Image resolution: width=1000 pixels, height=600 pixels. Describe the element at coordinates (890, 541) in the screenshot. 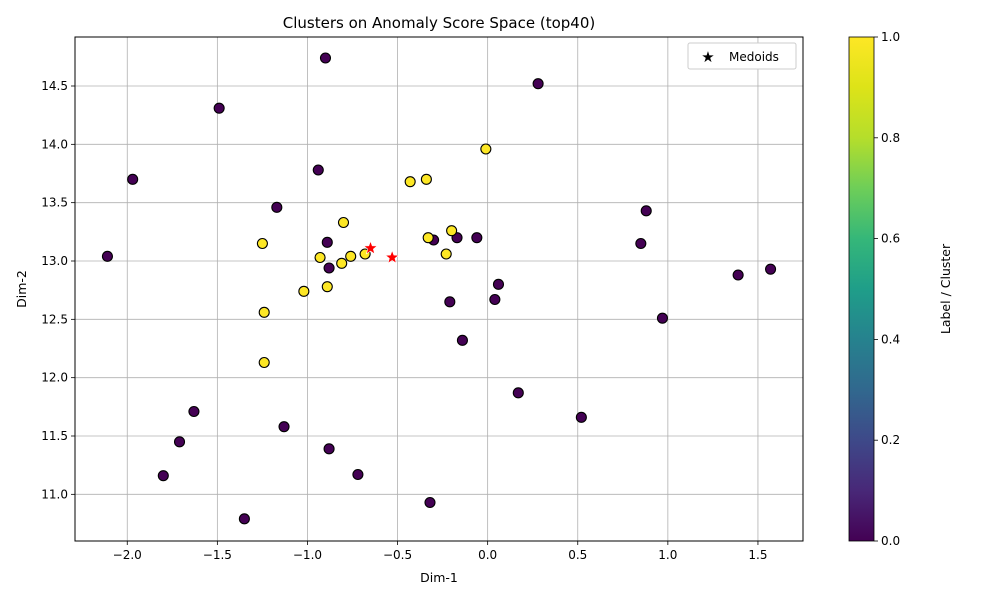

I see `colorbar-tick-label: 0.0` at that location.